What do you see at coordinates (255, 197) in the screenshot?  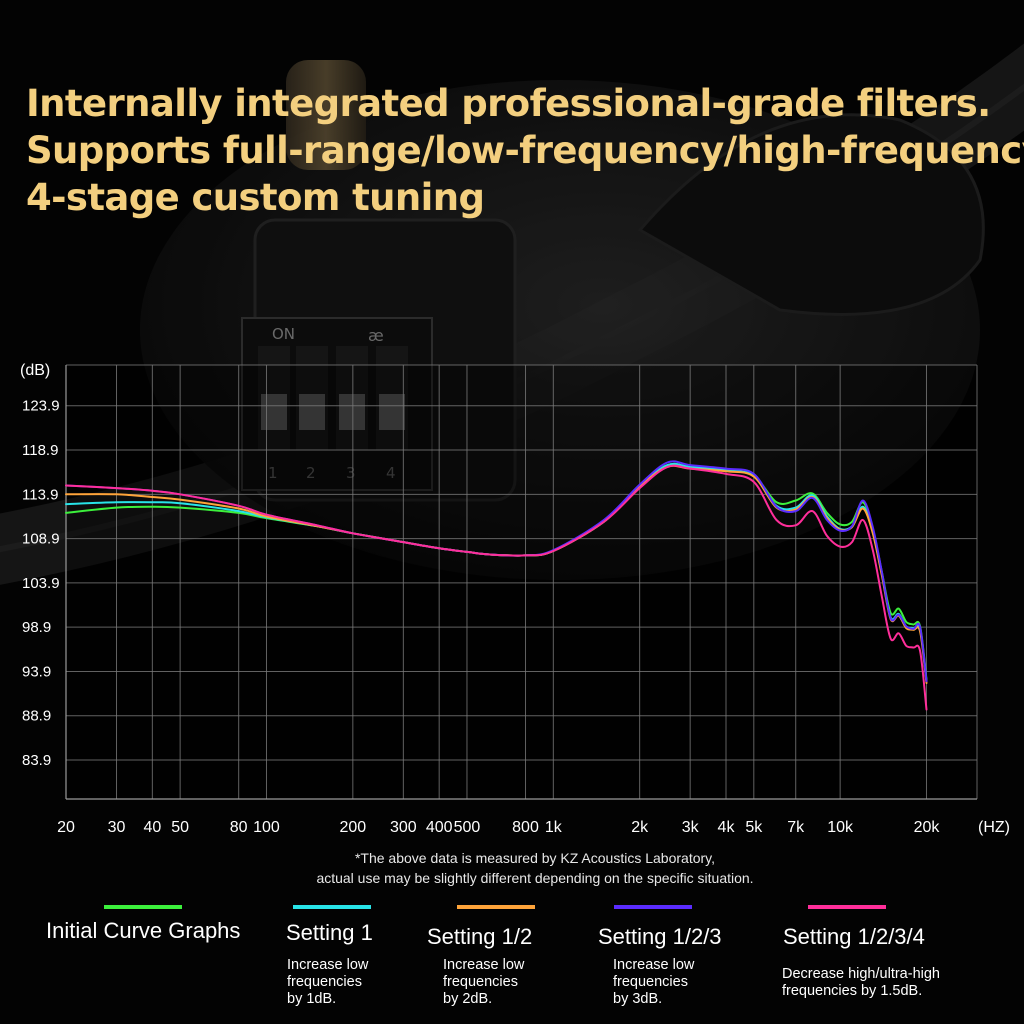 I see `headline-line-3: 4-stage custom tuning` at bounding box center [255, 197].